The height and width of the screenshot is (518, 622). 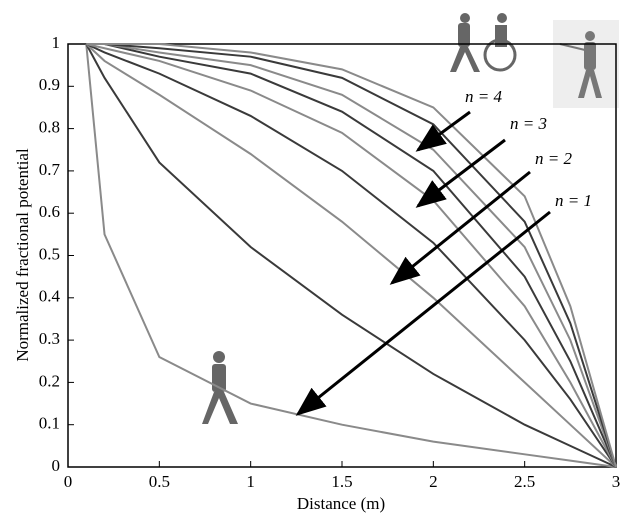 I want to click on y-tick-label: 0.9, so click(x=49, y=84).